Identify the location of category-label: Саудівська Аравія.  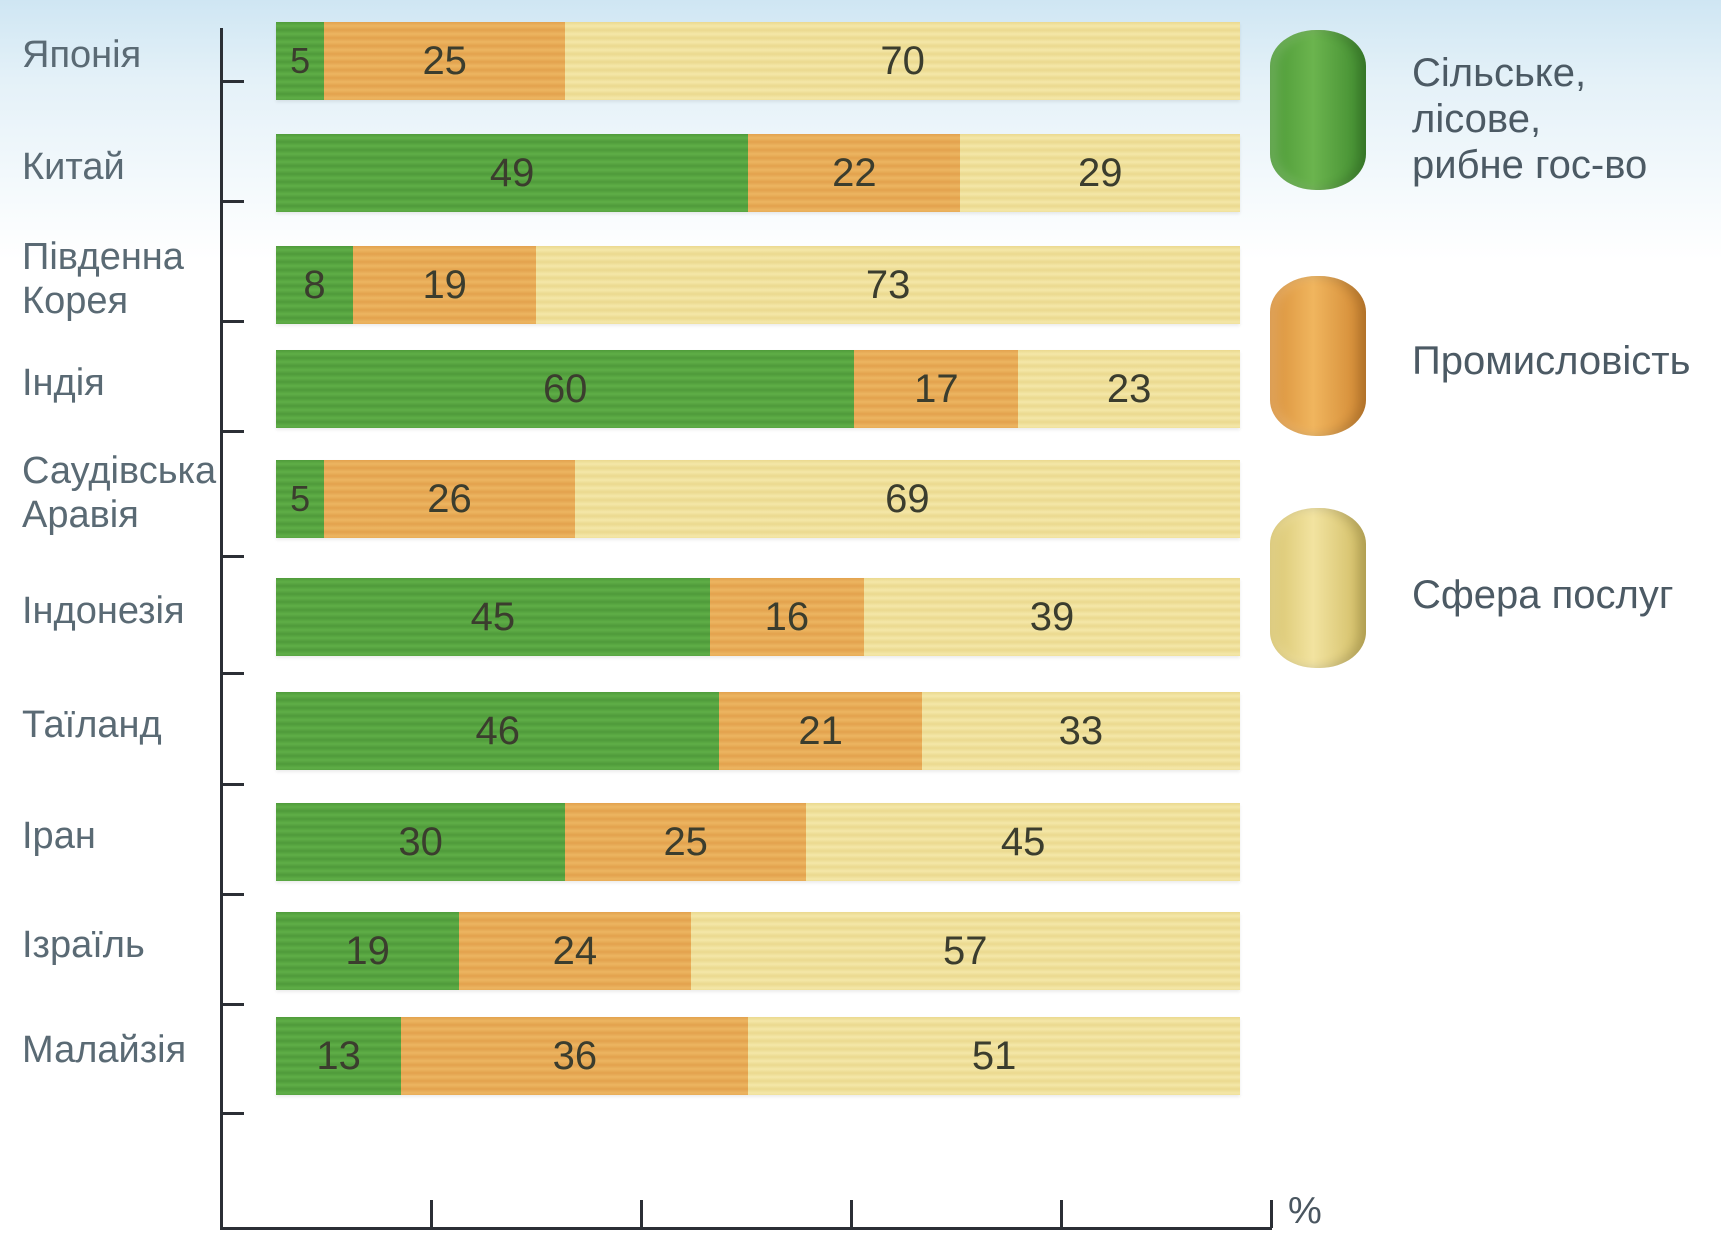
(119, 493).